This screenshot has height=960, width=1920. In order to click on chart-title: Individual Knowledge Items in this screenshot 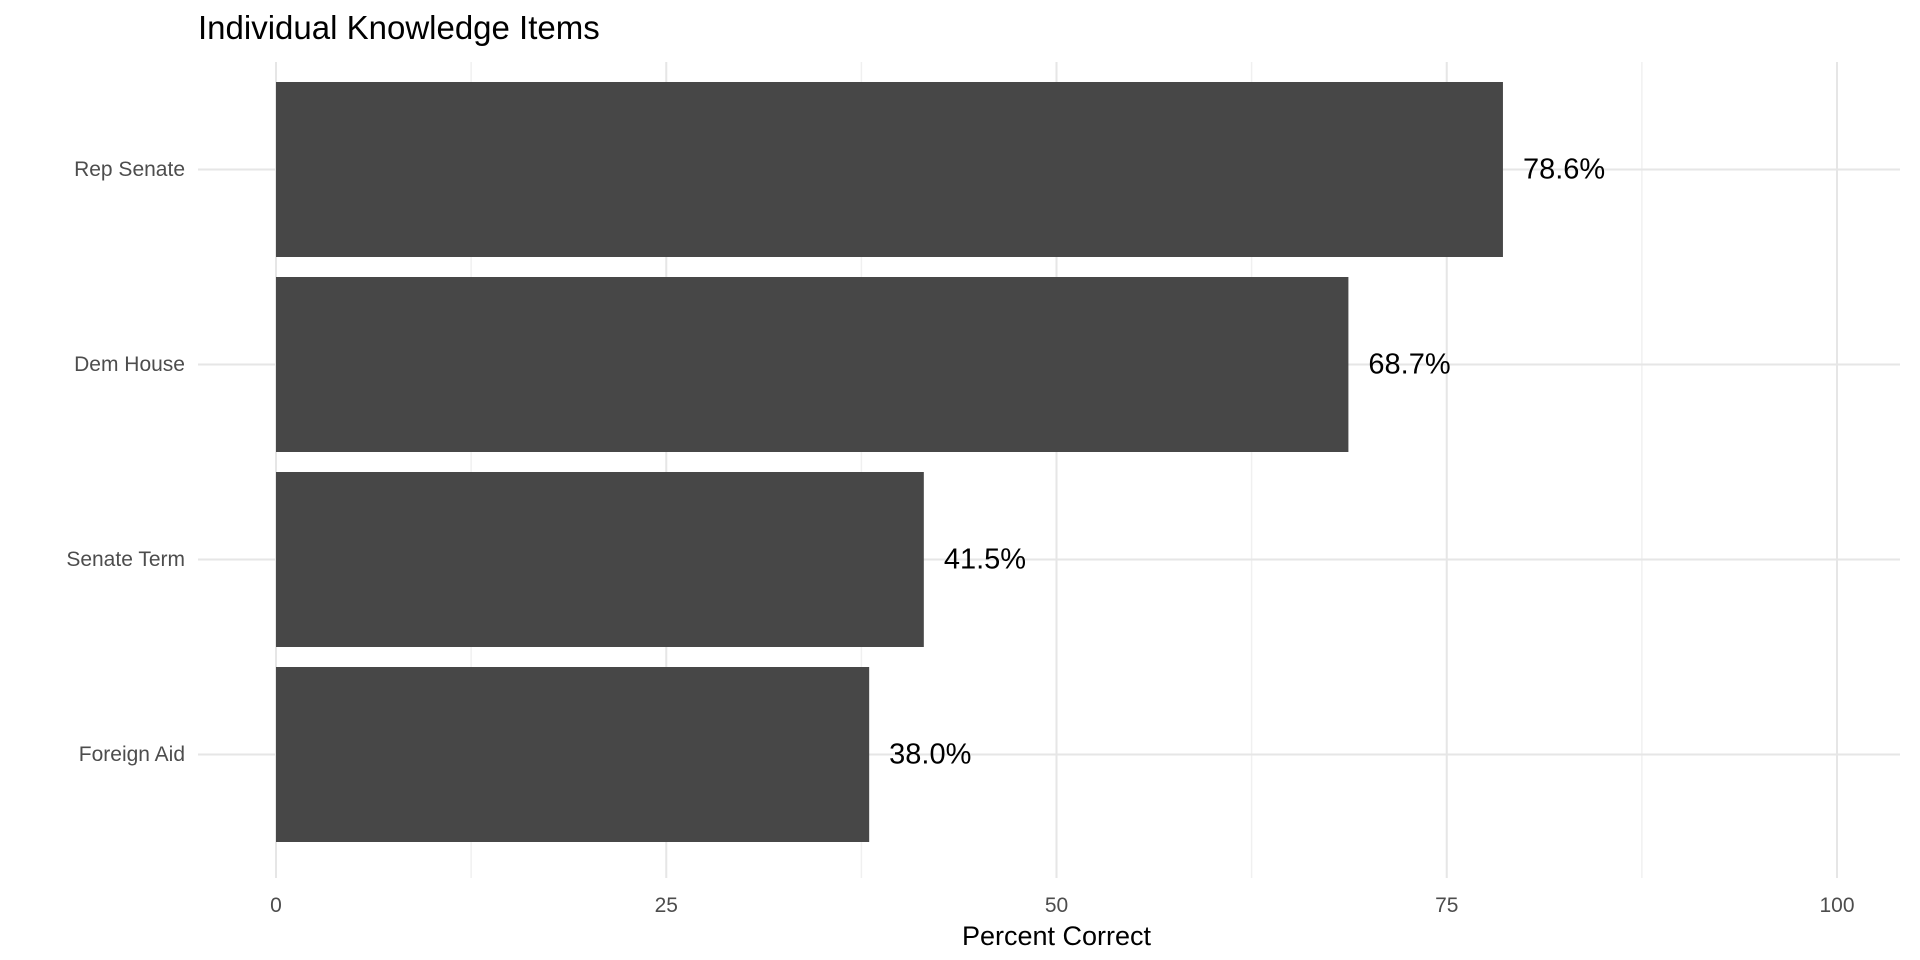, I will do `click(399, 27)`.